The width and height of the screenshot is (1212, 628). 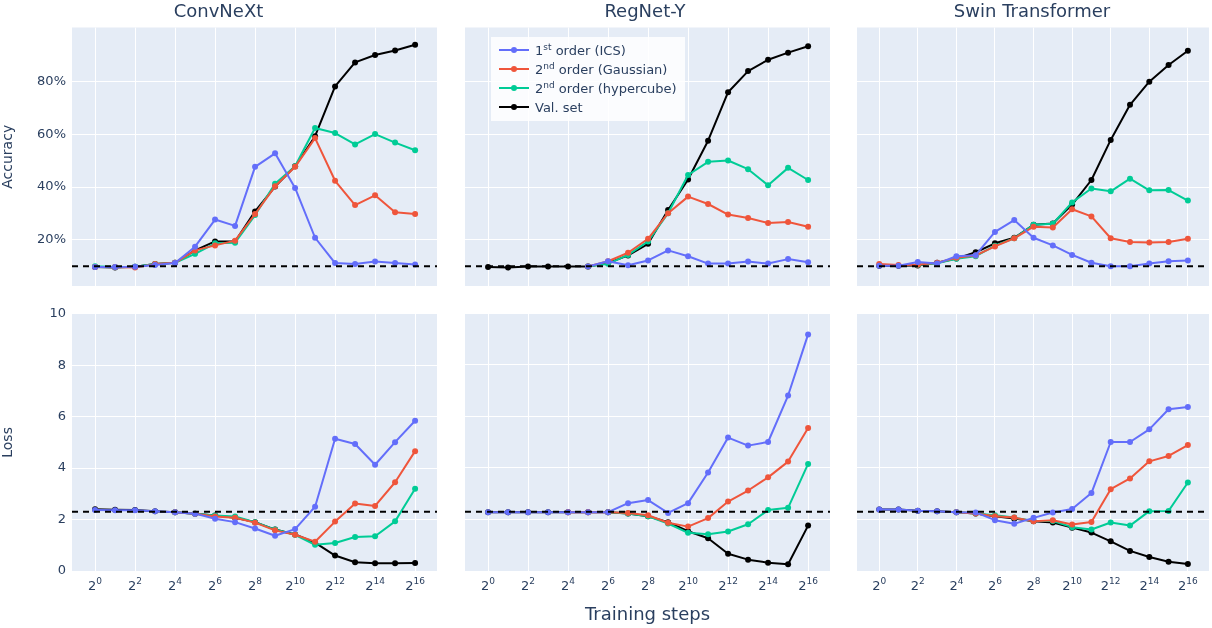 I want to click on legend-label: 2$^{nd}$ order (hypercube), so click(x=606, y=88).